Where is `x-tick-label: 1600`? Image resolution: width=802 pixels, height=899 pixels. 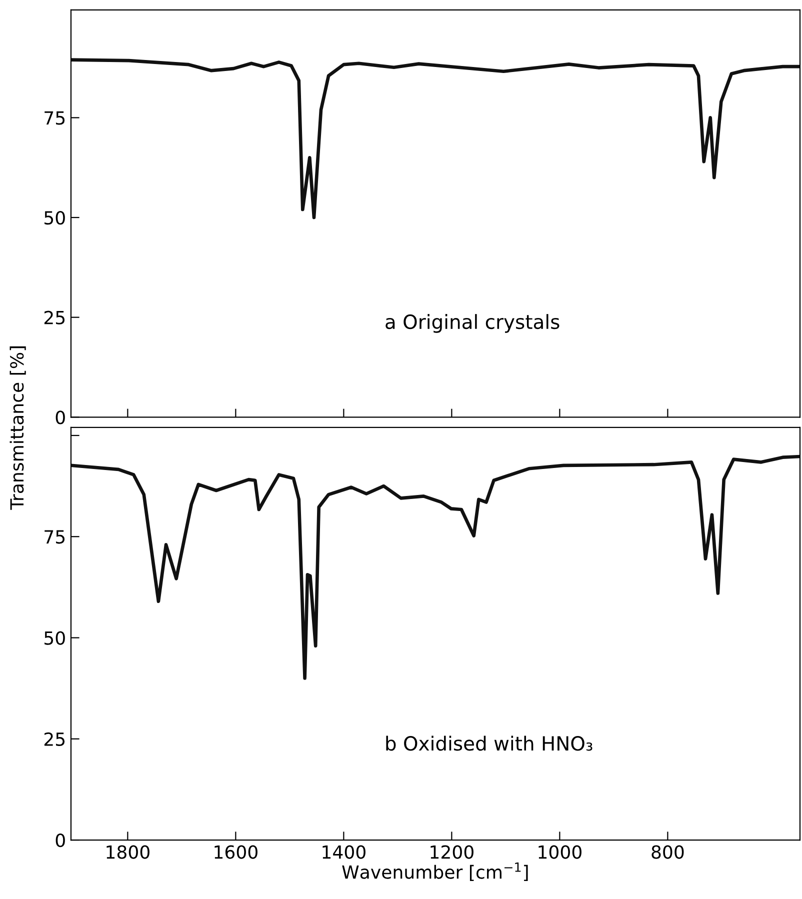 x-tick-label: 1600 is located at coordinates (236, 852).